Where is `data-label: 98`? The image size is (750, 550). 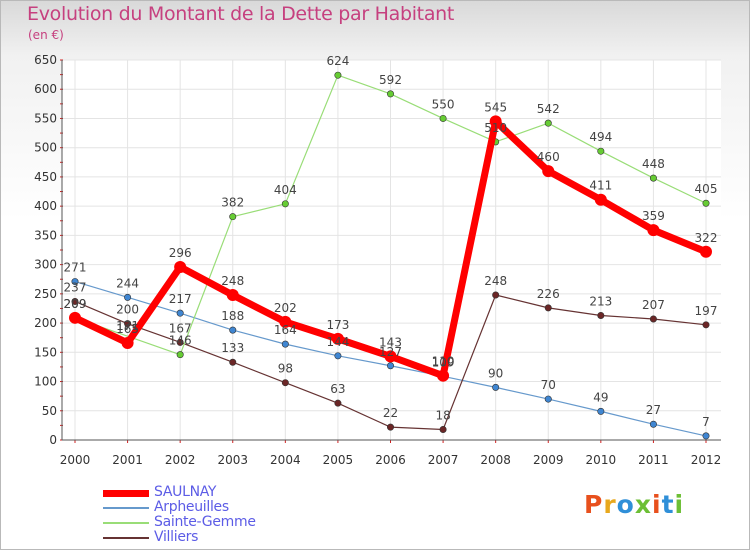
data-label: 98 is located at coordinates (285, 369).